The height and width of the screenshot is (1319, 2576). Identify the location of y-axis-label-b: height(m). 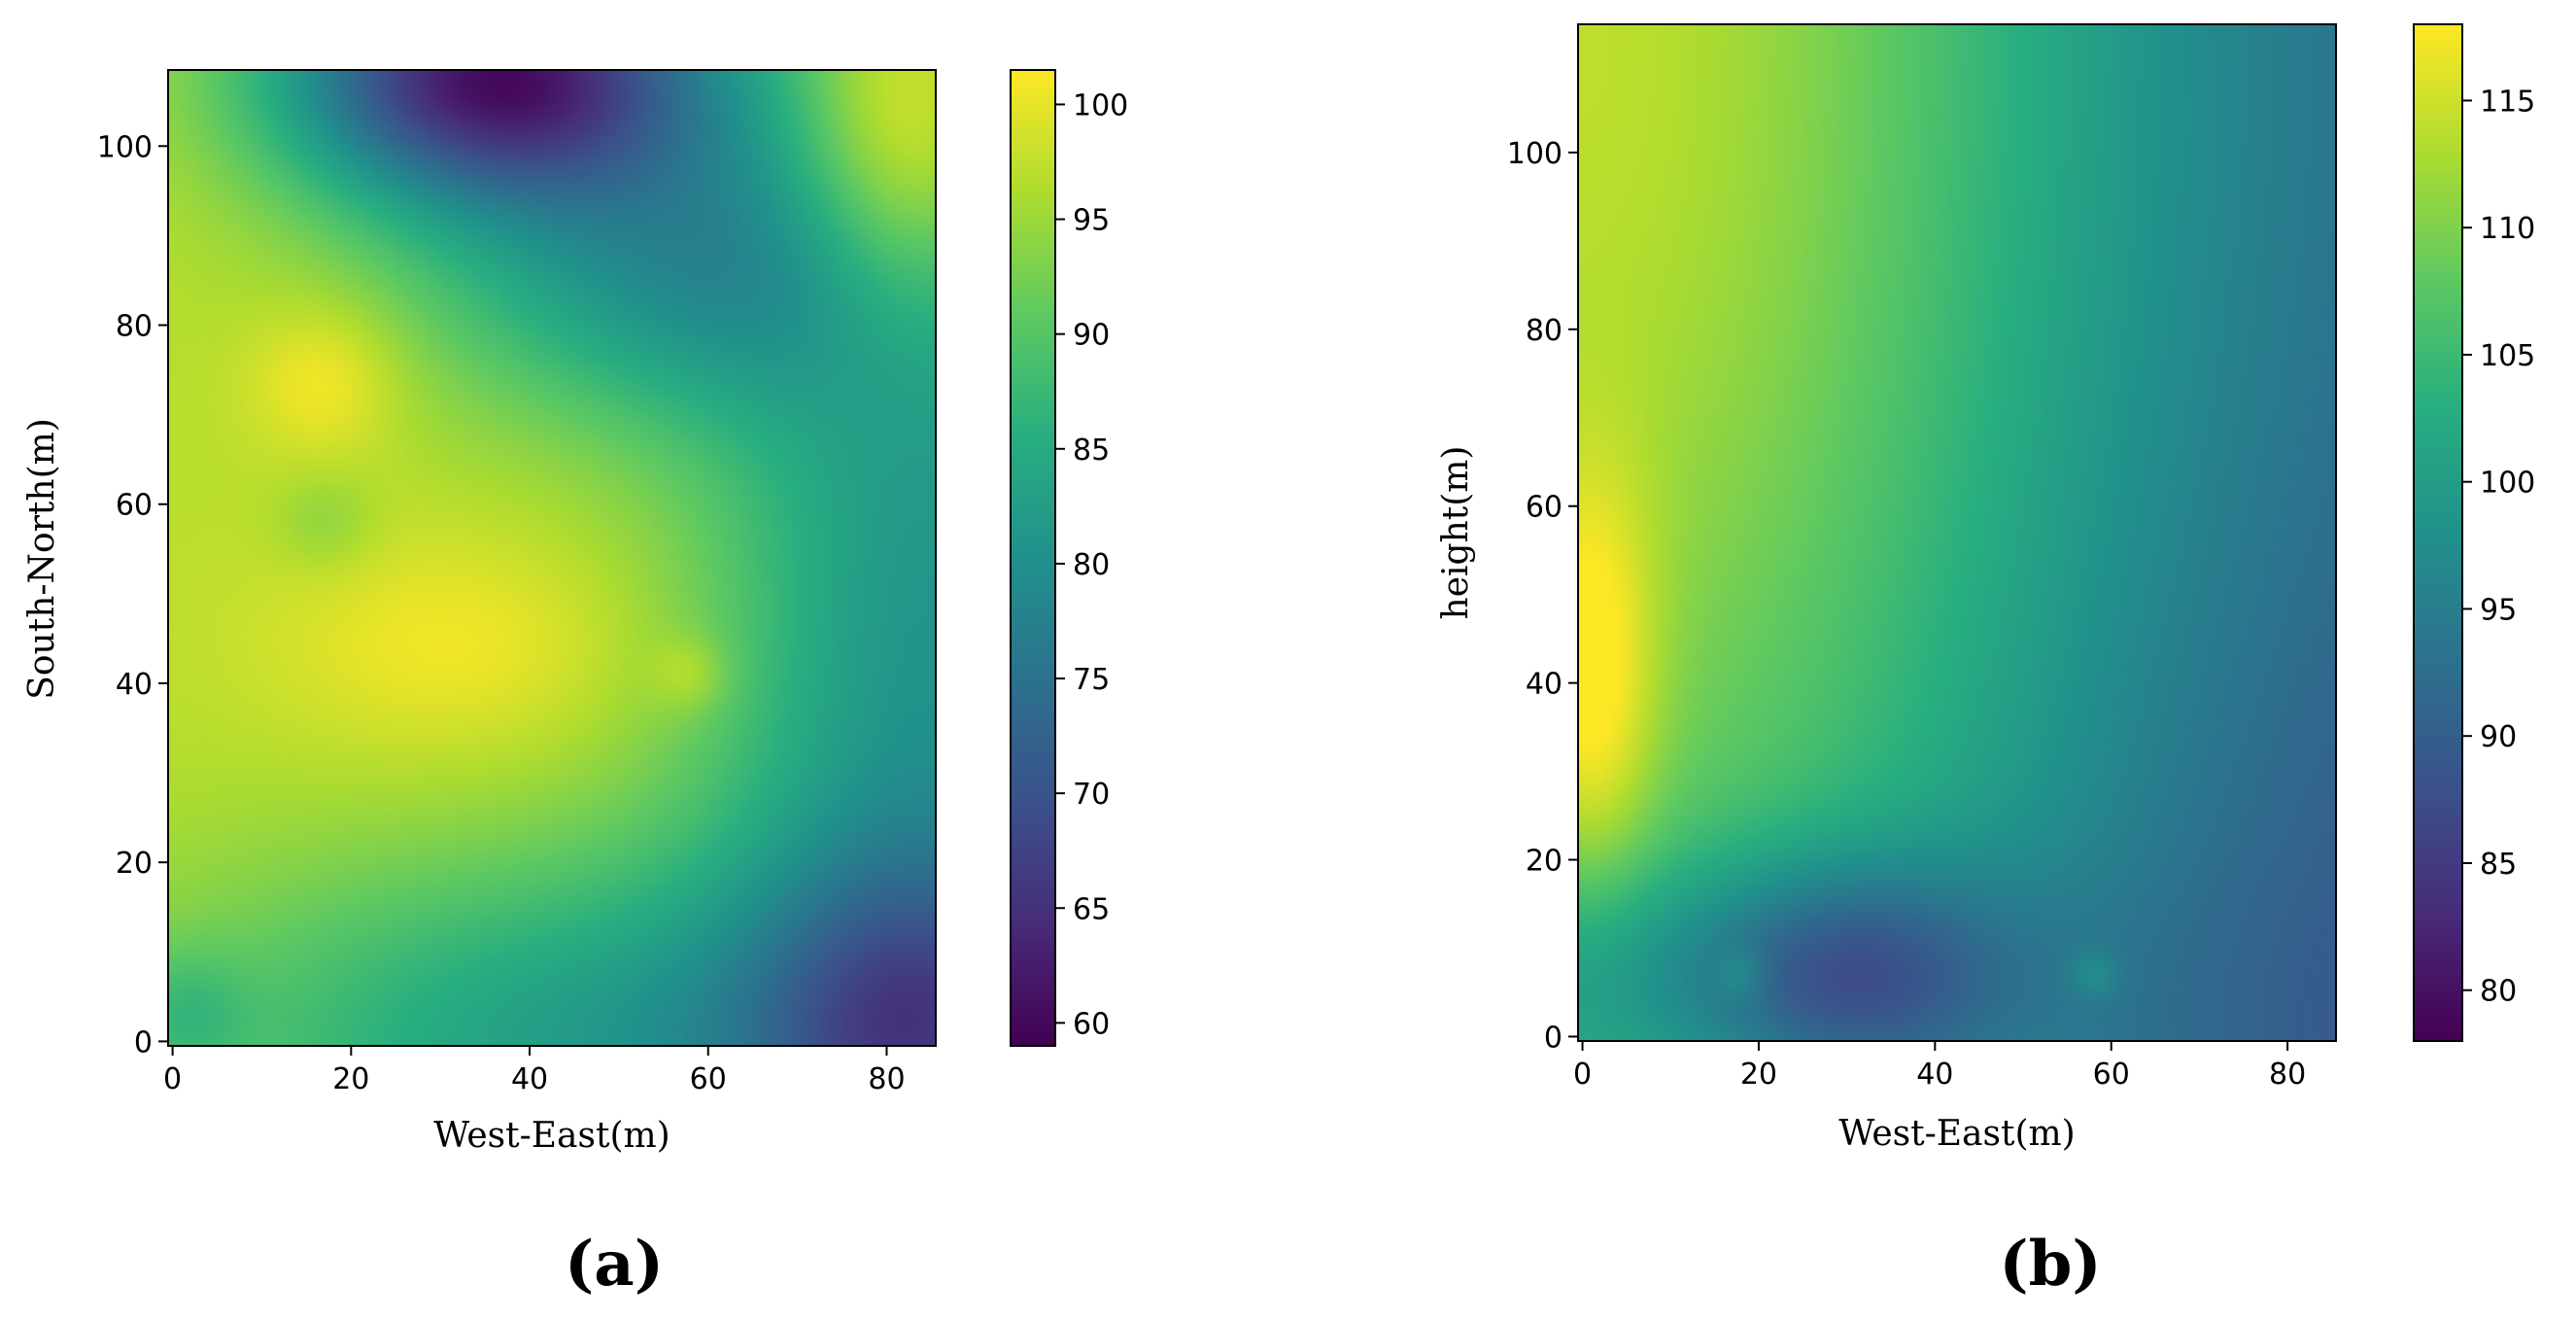
(1456, 533).